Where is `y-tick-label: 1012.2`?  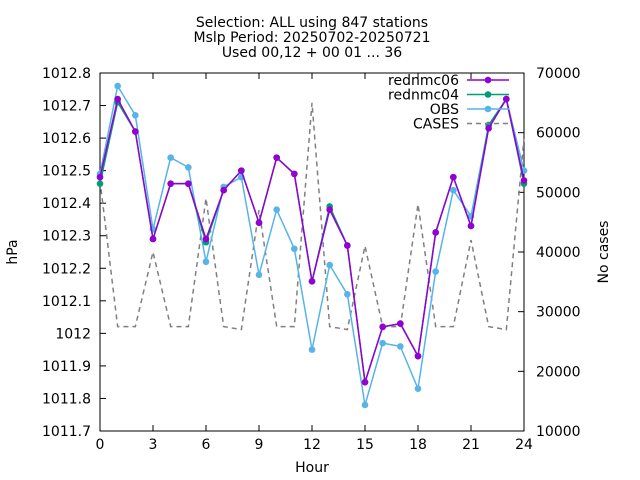
y-tick-label: 1012.2 is located at coordinates (66, 269).